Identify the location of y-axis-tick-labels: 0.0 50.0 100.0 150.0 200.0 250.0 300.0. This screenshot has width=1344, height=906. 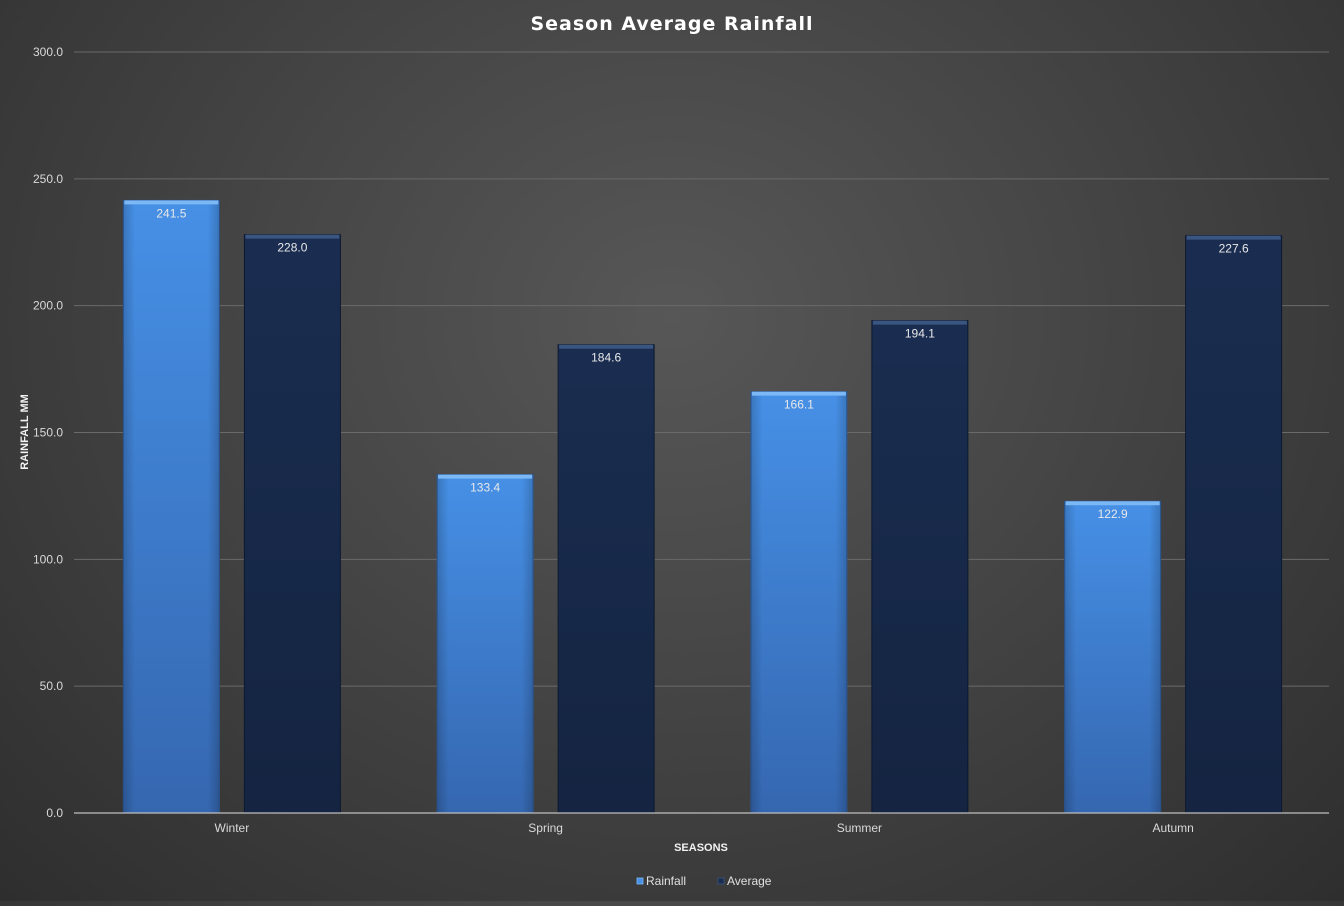
(48, 432).